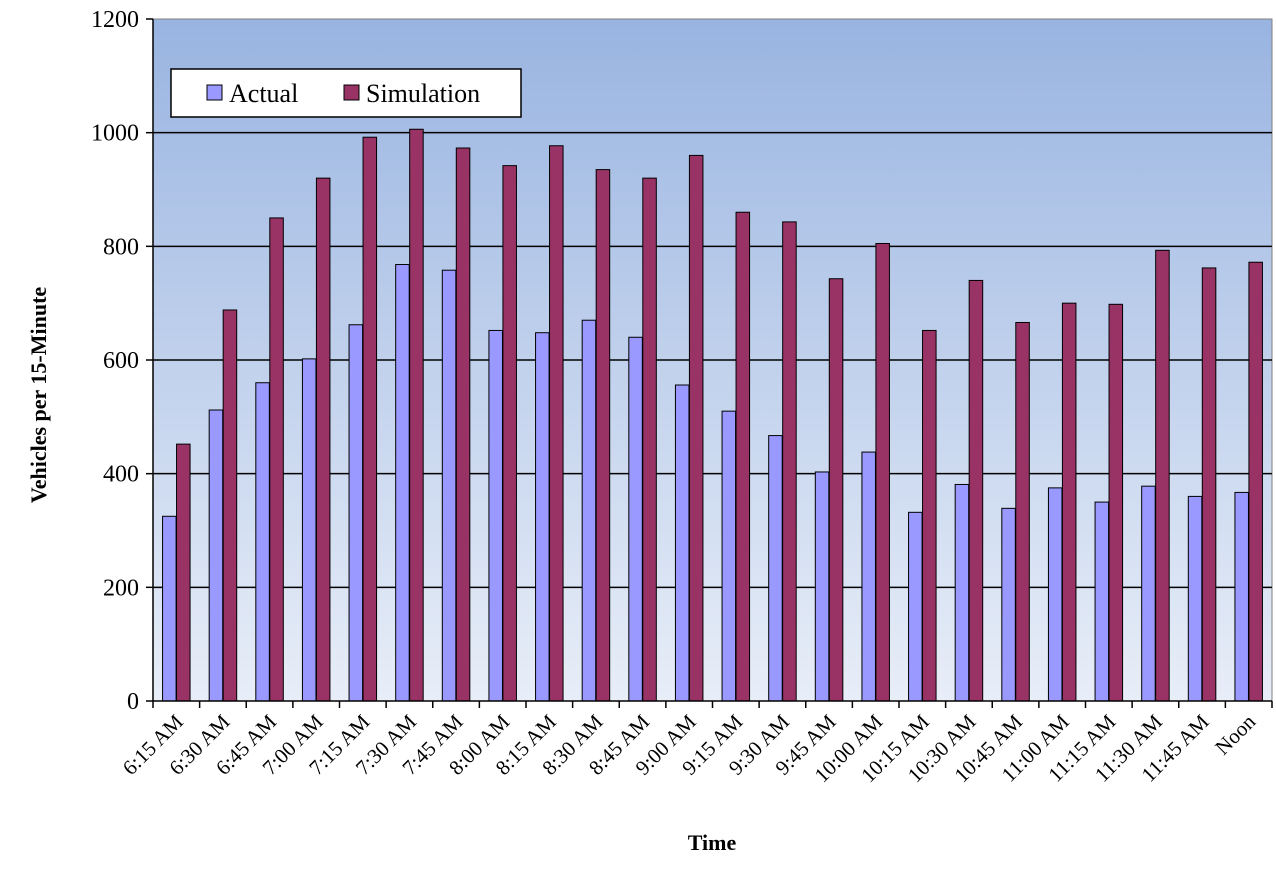 The height and width of the screenshot is (880, 1276). What do you see at coordinates (121, 475) in the screenshot?
I see `y-tick-label: 400` at bounding box center [121, 475].